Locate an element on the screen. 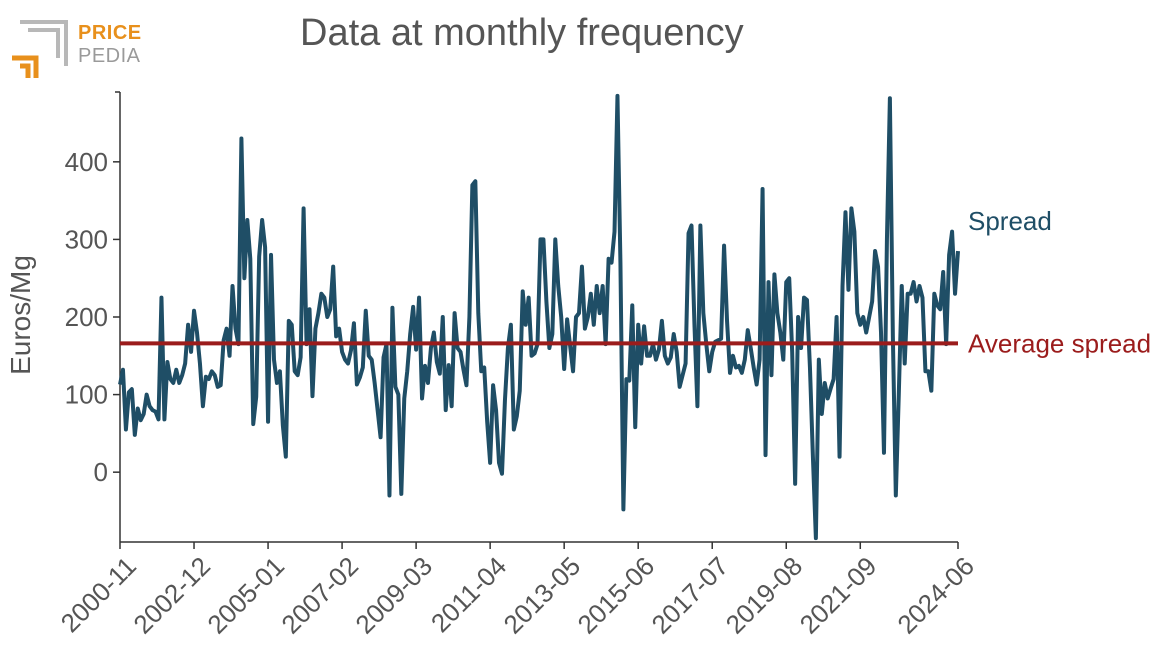 The image size is (1174, 648). logo-text-pedia: PEDIA is located at coordinates (109, 56).